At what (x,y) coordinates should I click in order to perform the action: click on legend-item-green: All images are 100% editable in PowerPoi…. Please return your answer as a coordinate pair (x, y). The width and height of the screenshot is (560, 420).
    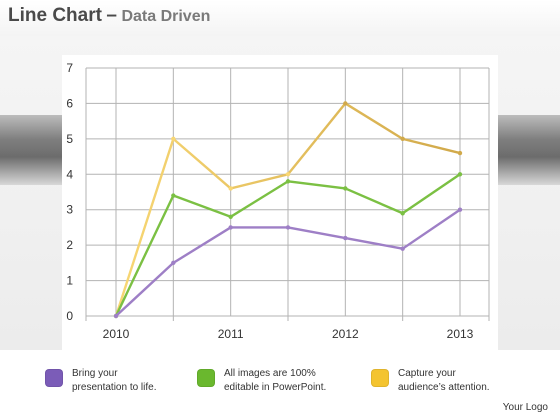
    Looking at the image, I should click on (270, 381).